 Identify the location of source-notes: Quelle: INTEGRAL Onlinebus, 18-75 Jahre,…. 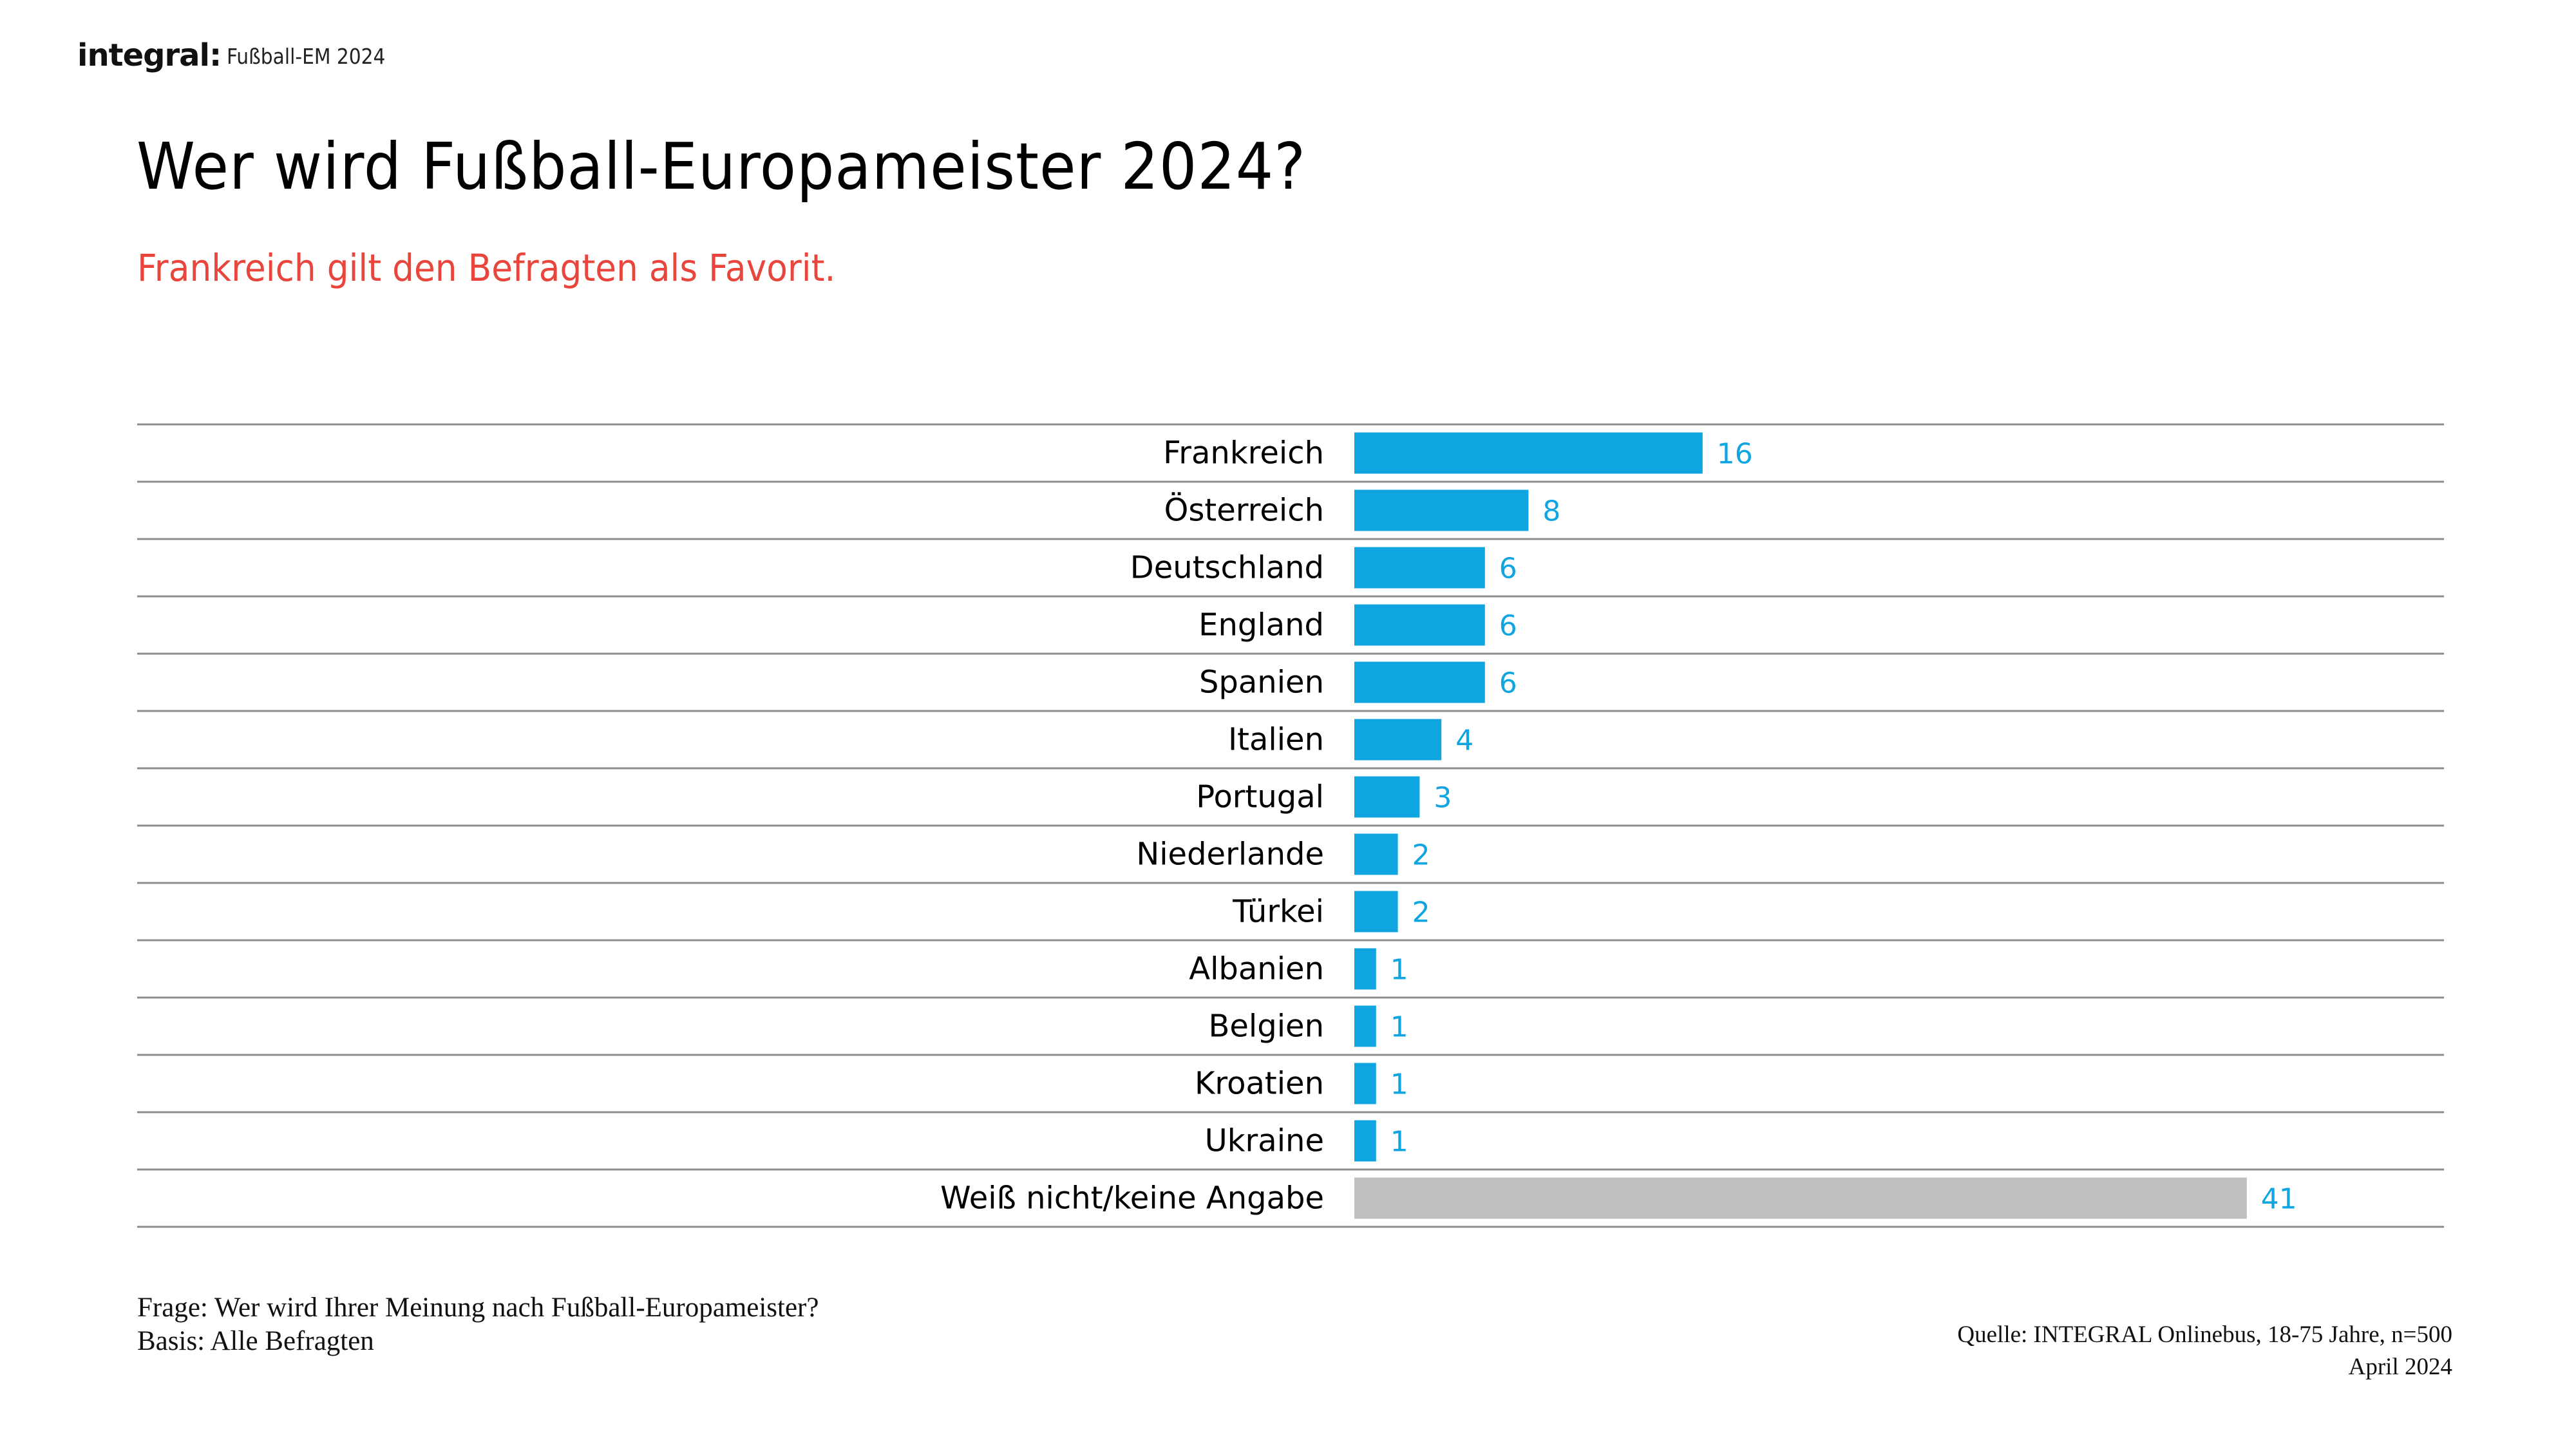
(2204, 1351).